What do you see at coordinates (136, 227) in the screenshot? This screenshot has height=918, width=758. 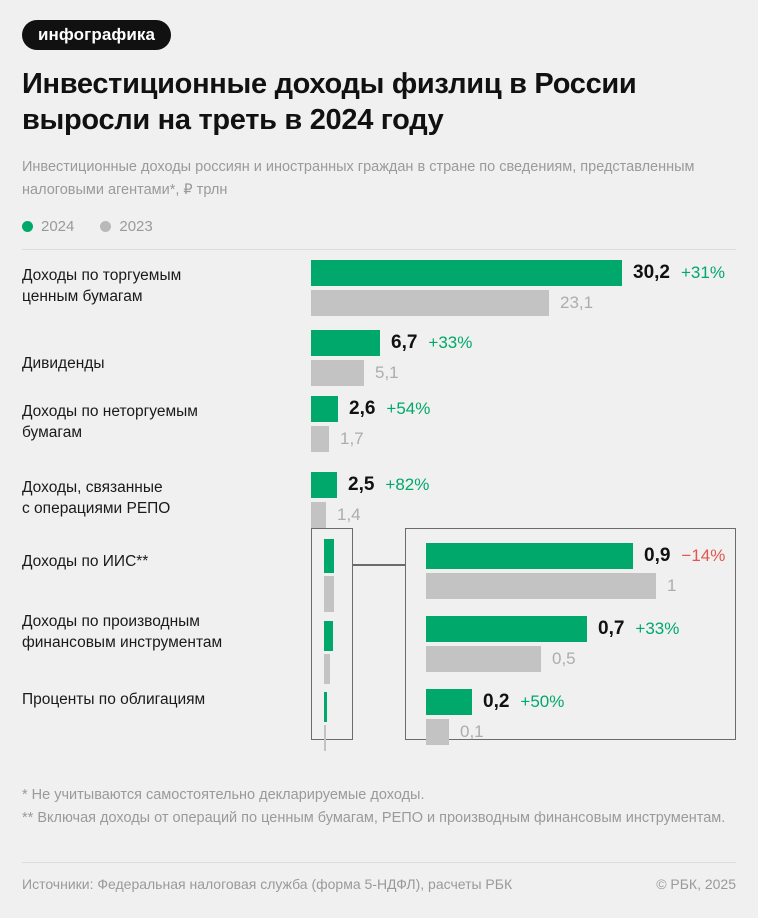 I see `legend-label-2023: 2023` at bounding box center [136, 227].